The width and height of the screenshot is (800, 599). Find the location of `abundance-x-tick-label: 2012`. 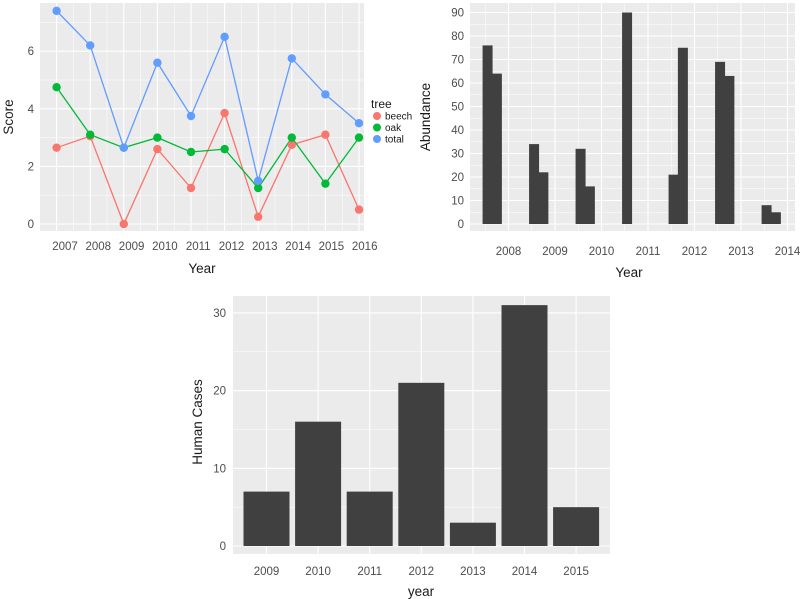

abundance-x-tick-label: 2012 is located at coordinates (695, 252).